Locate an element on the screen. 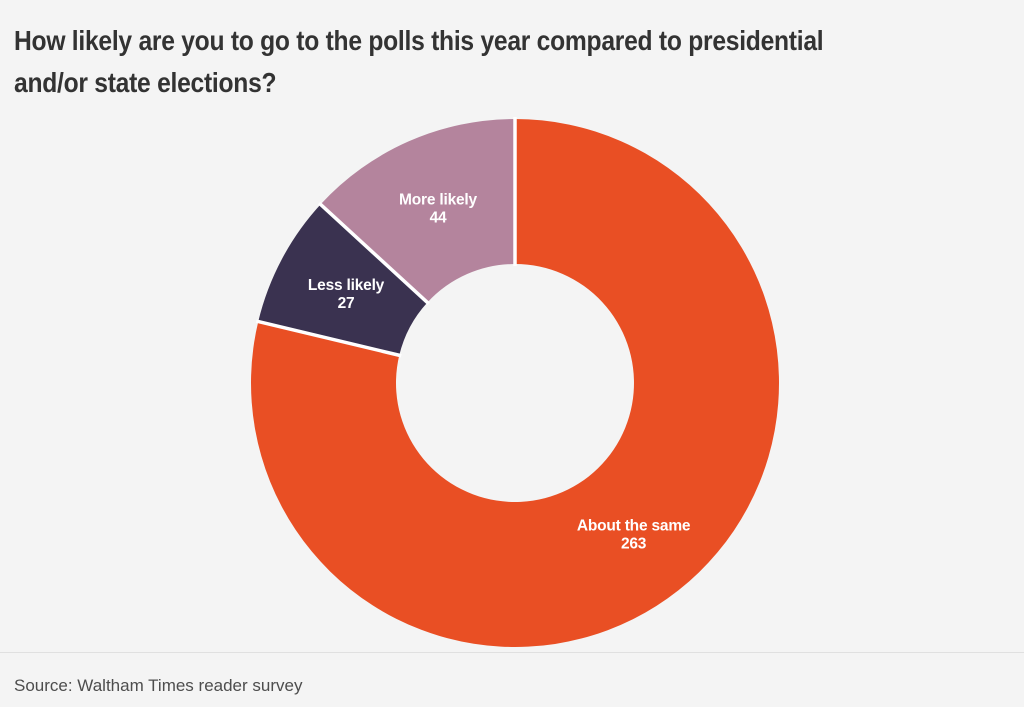 The height and width of the screenshot is (715, 1024). donut-segment-more-likely is located at coordinates (417, 211).